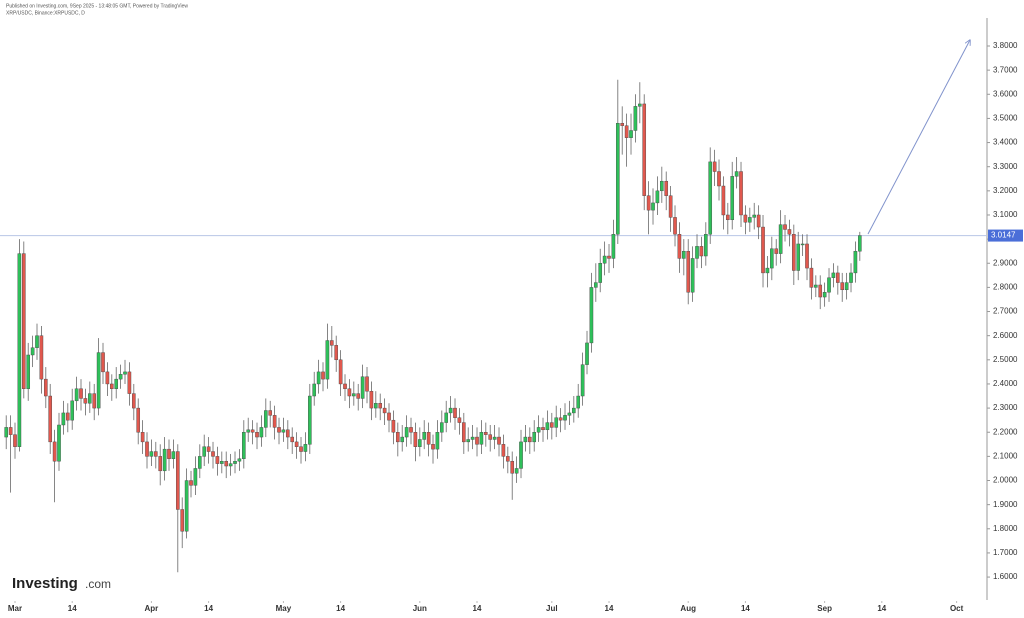 Image resolution: width=1024 pixels, height=618 pixels. I want to click on y-tick-label: 2.3000, so click(1005, 407).